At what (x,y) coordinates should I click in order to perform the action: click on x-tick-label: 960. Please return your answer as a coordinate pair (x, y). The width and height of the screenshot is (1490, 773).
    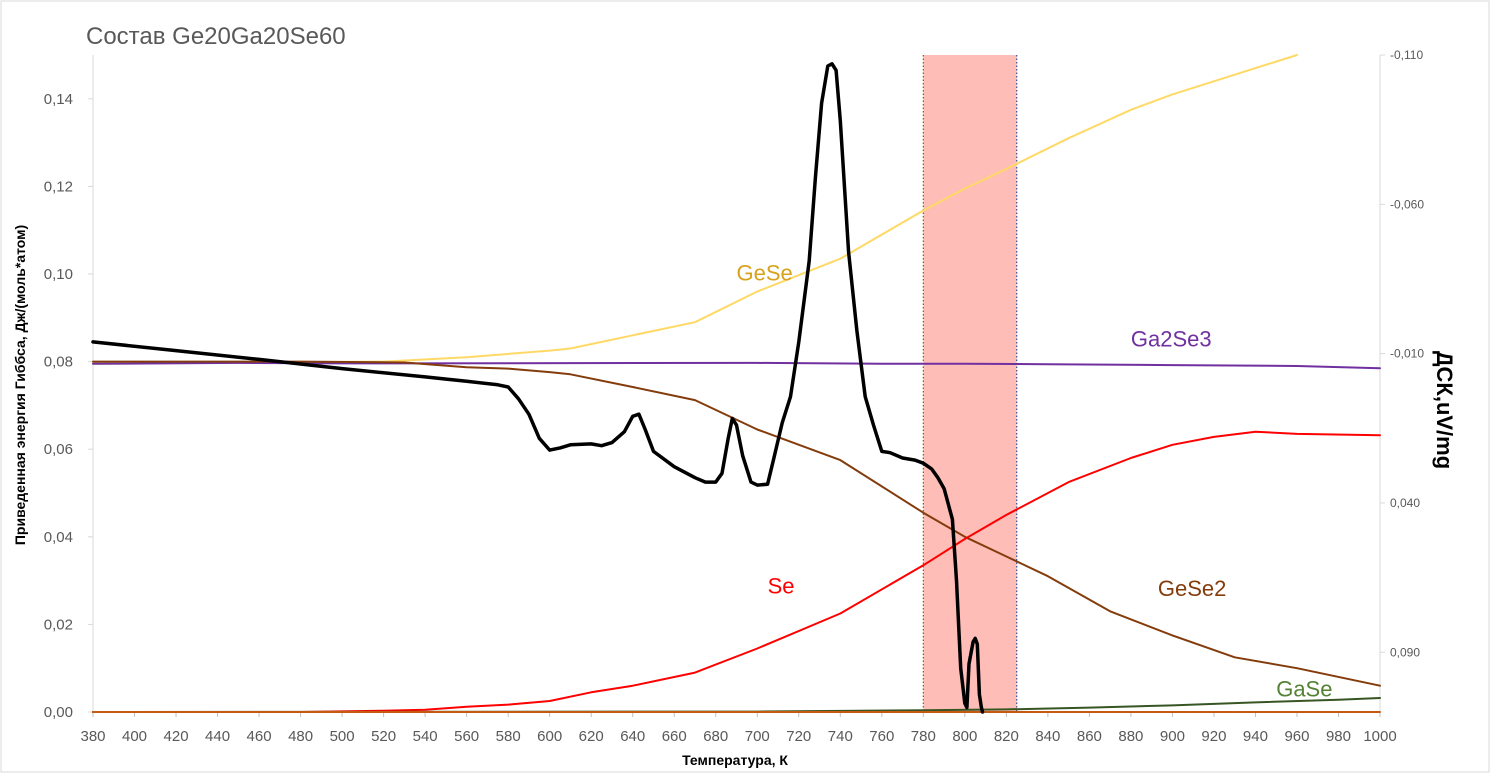
    Looking at the image, I should click on (1296, 736).